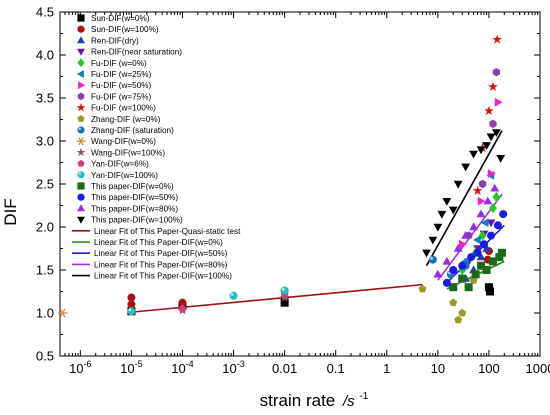 Image resolution: width=550 pixels, height=415 pixels. What do you see at coordinates (137, 220) in the screenshot?
I see `legend-label: This paper-DIF(w=100%)` at bounding box center [137, 220].